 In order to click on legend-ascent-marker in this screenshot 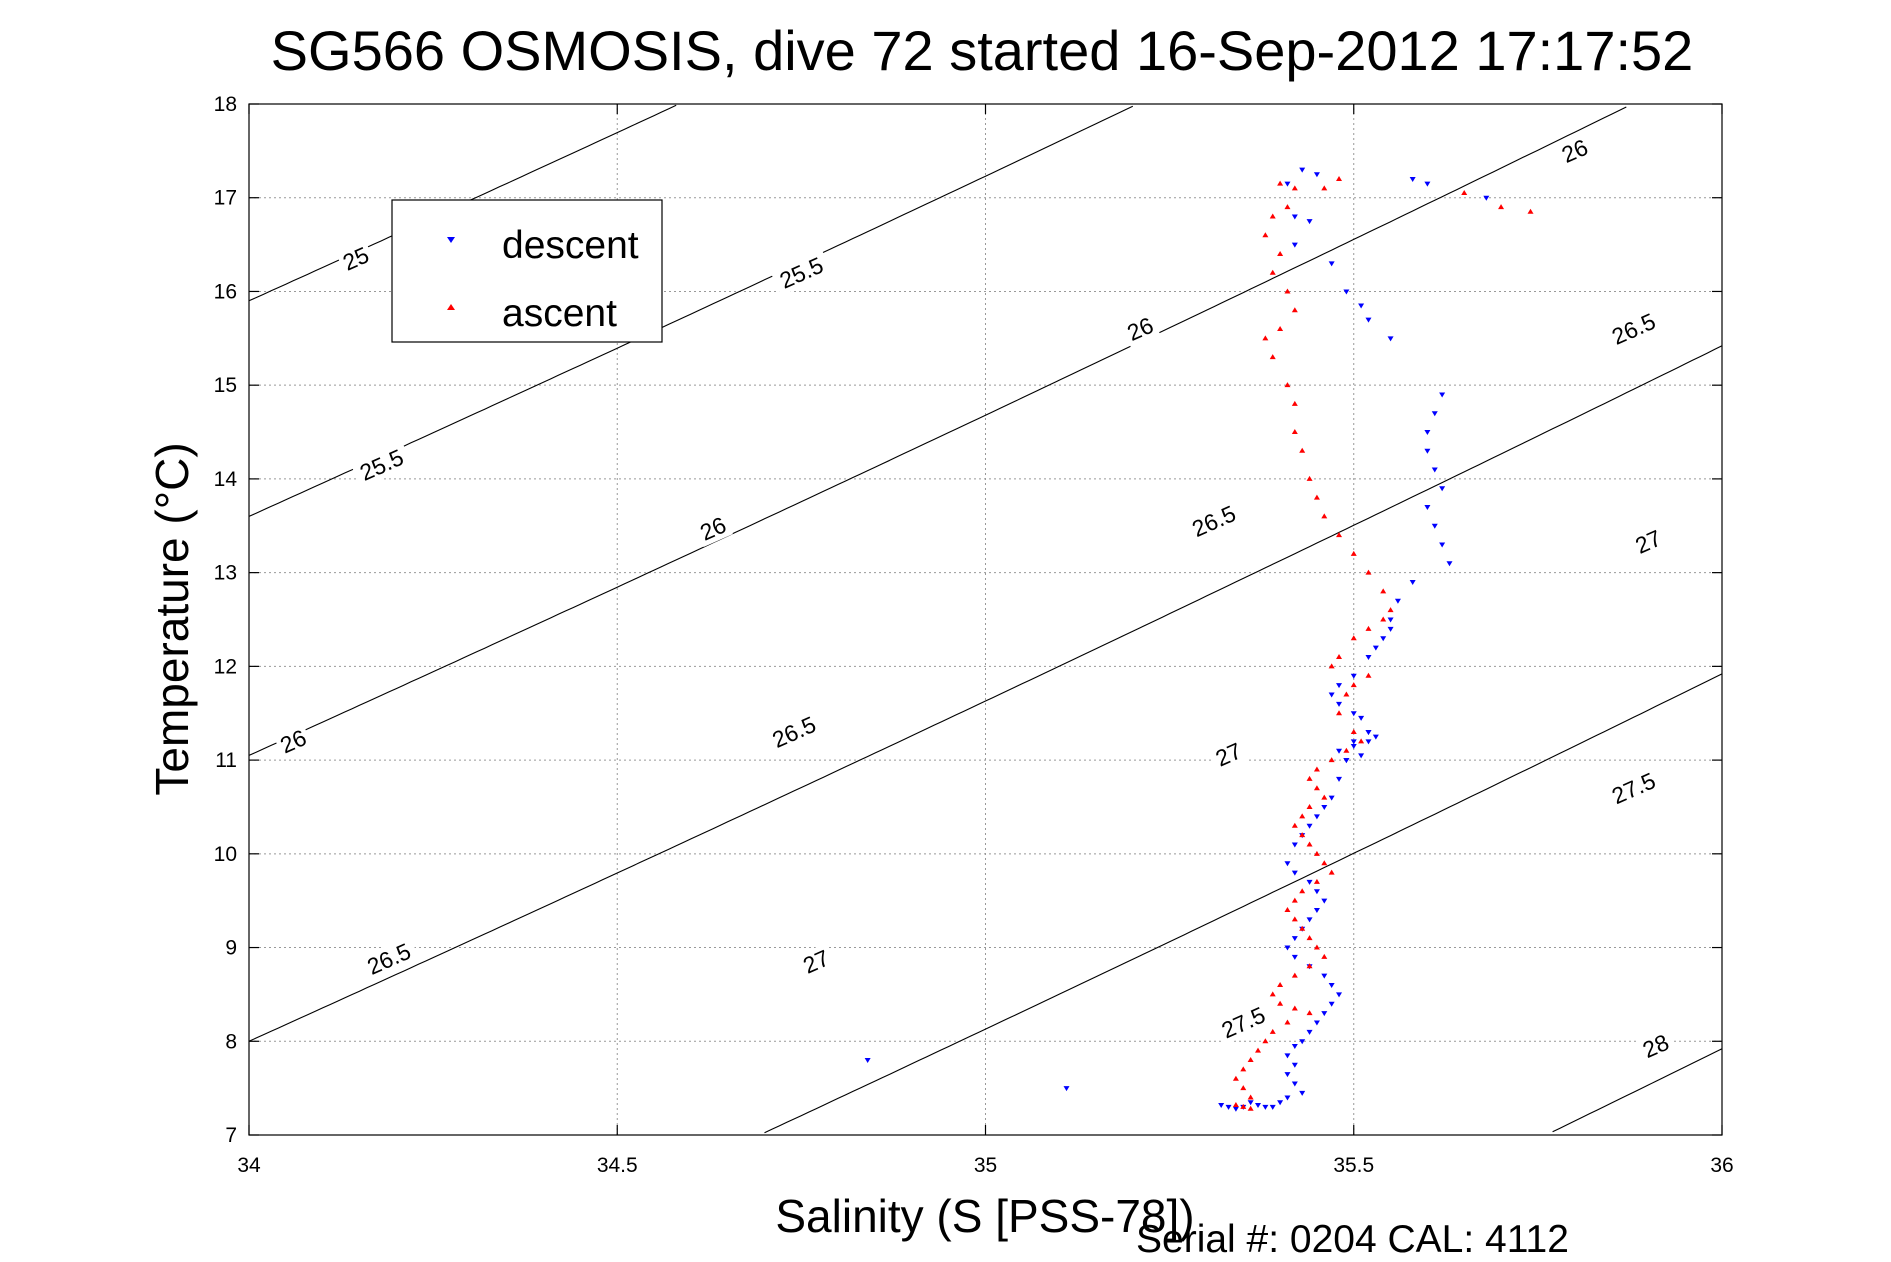, I will do `click(451, 307)`.